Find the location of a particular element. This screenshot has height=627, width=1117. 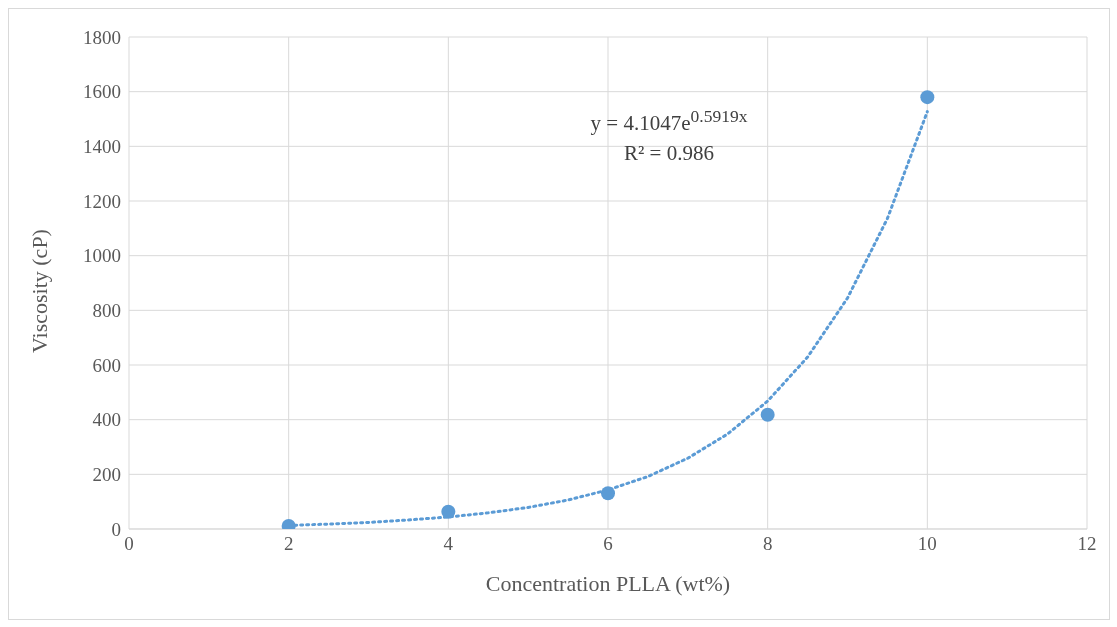

y-tick-label: 1400 is located at coordinates (102, 147).